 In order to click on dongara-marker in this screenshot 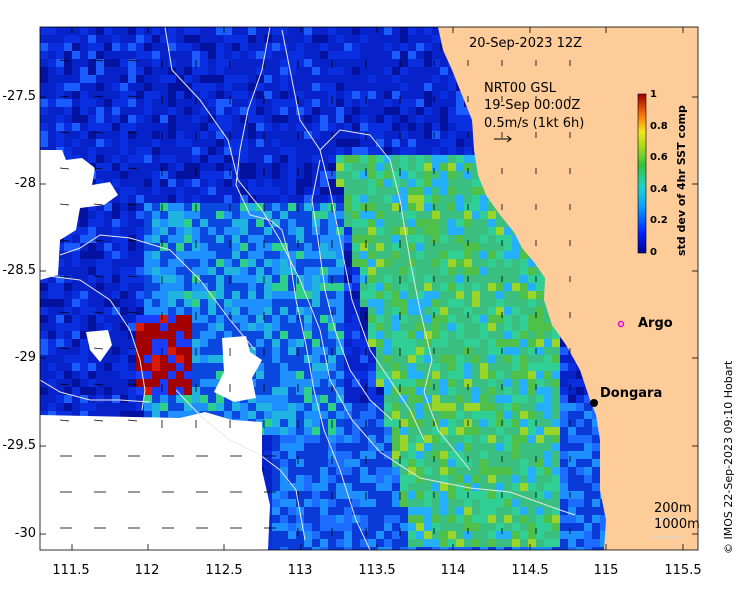, I will do `click(594, 403)`.